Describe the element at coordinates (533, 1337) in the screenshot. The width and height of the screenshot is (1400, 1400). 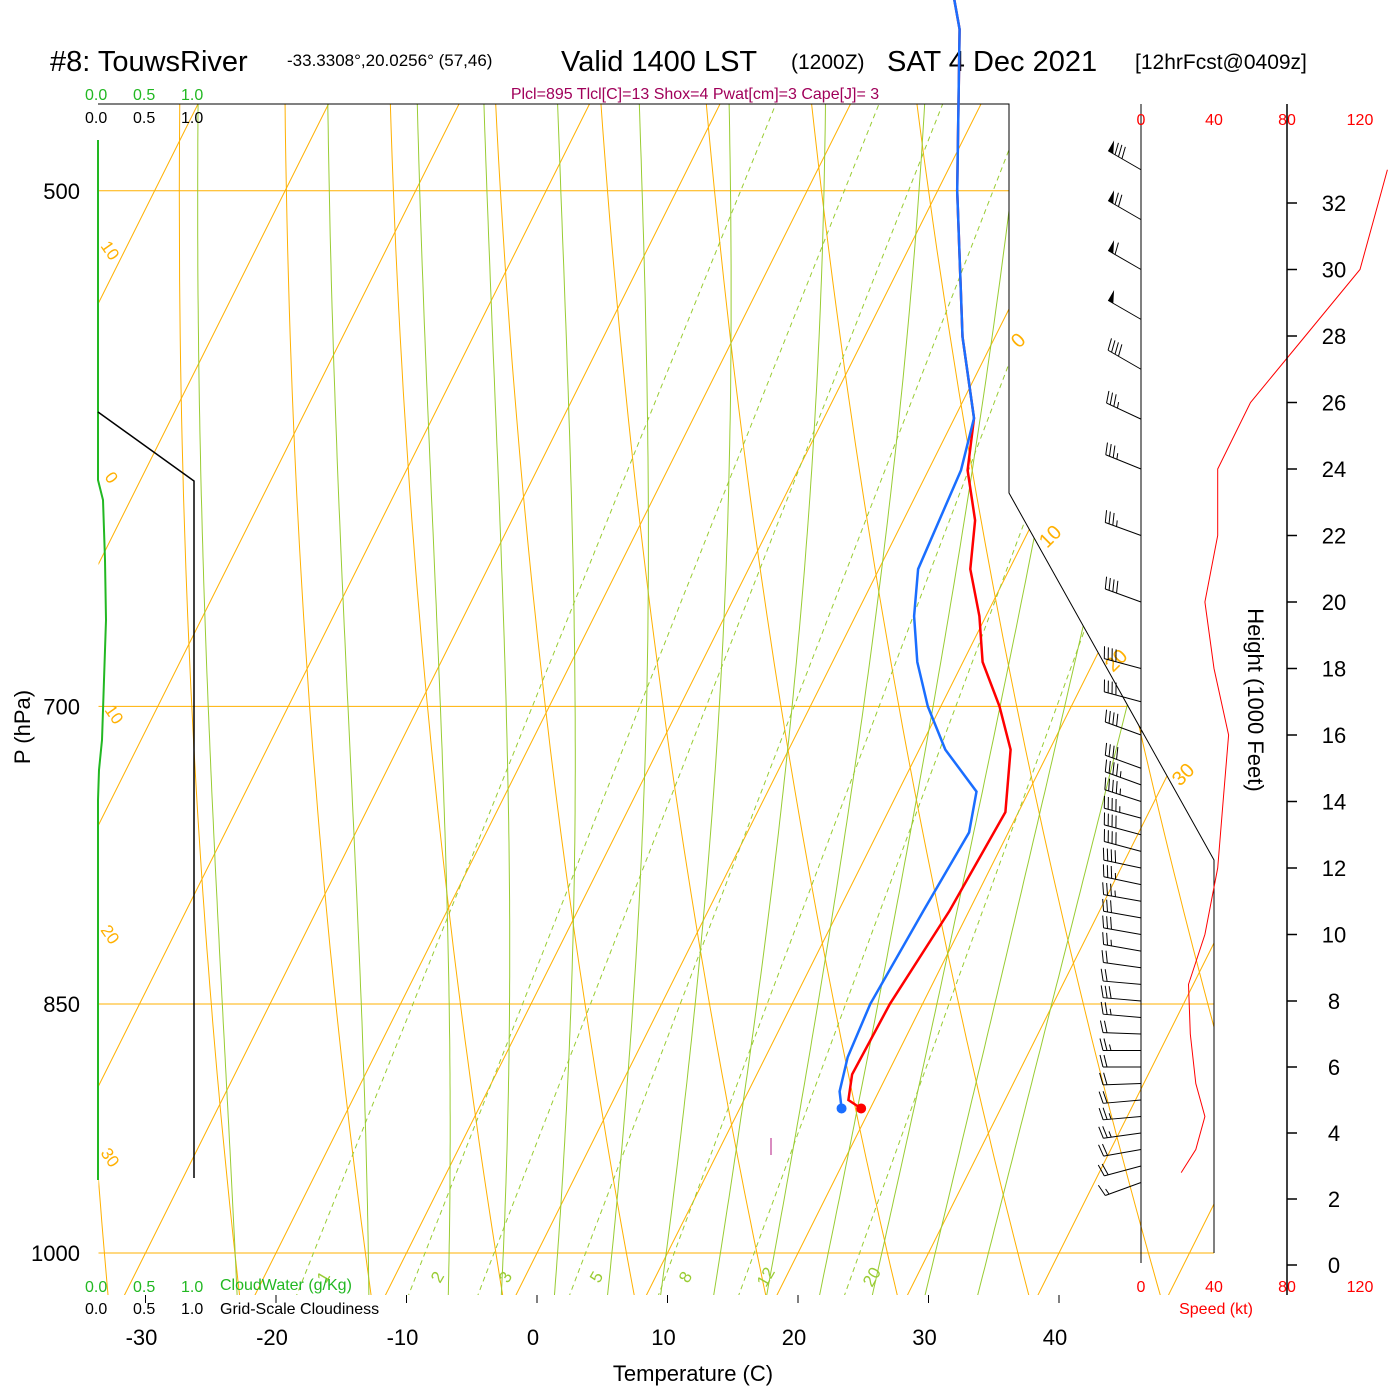
I see `temp-tick-0: 0` at that location.